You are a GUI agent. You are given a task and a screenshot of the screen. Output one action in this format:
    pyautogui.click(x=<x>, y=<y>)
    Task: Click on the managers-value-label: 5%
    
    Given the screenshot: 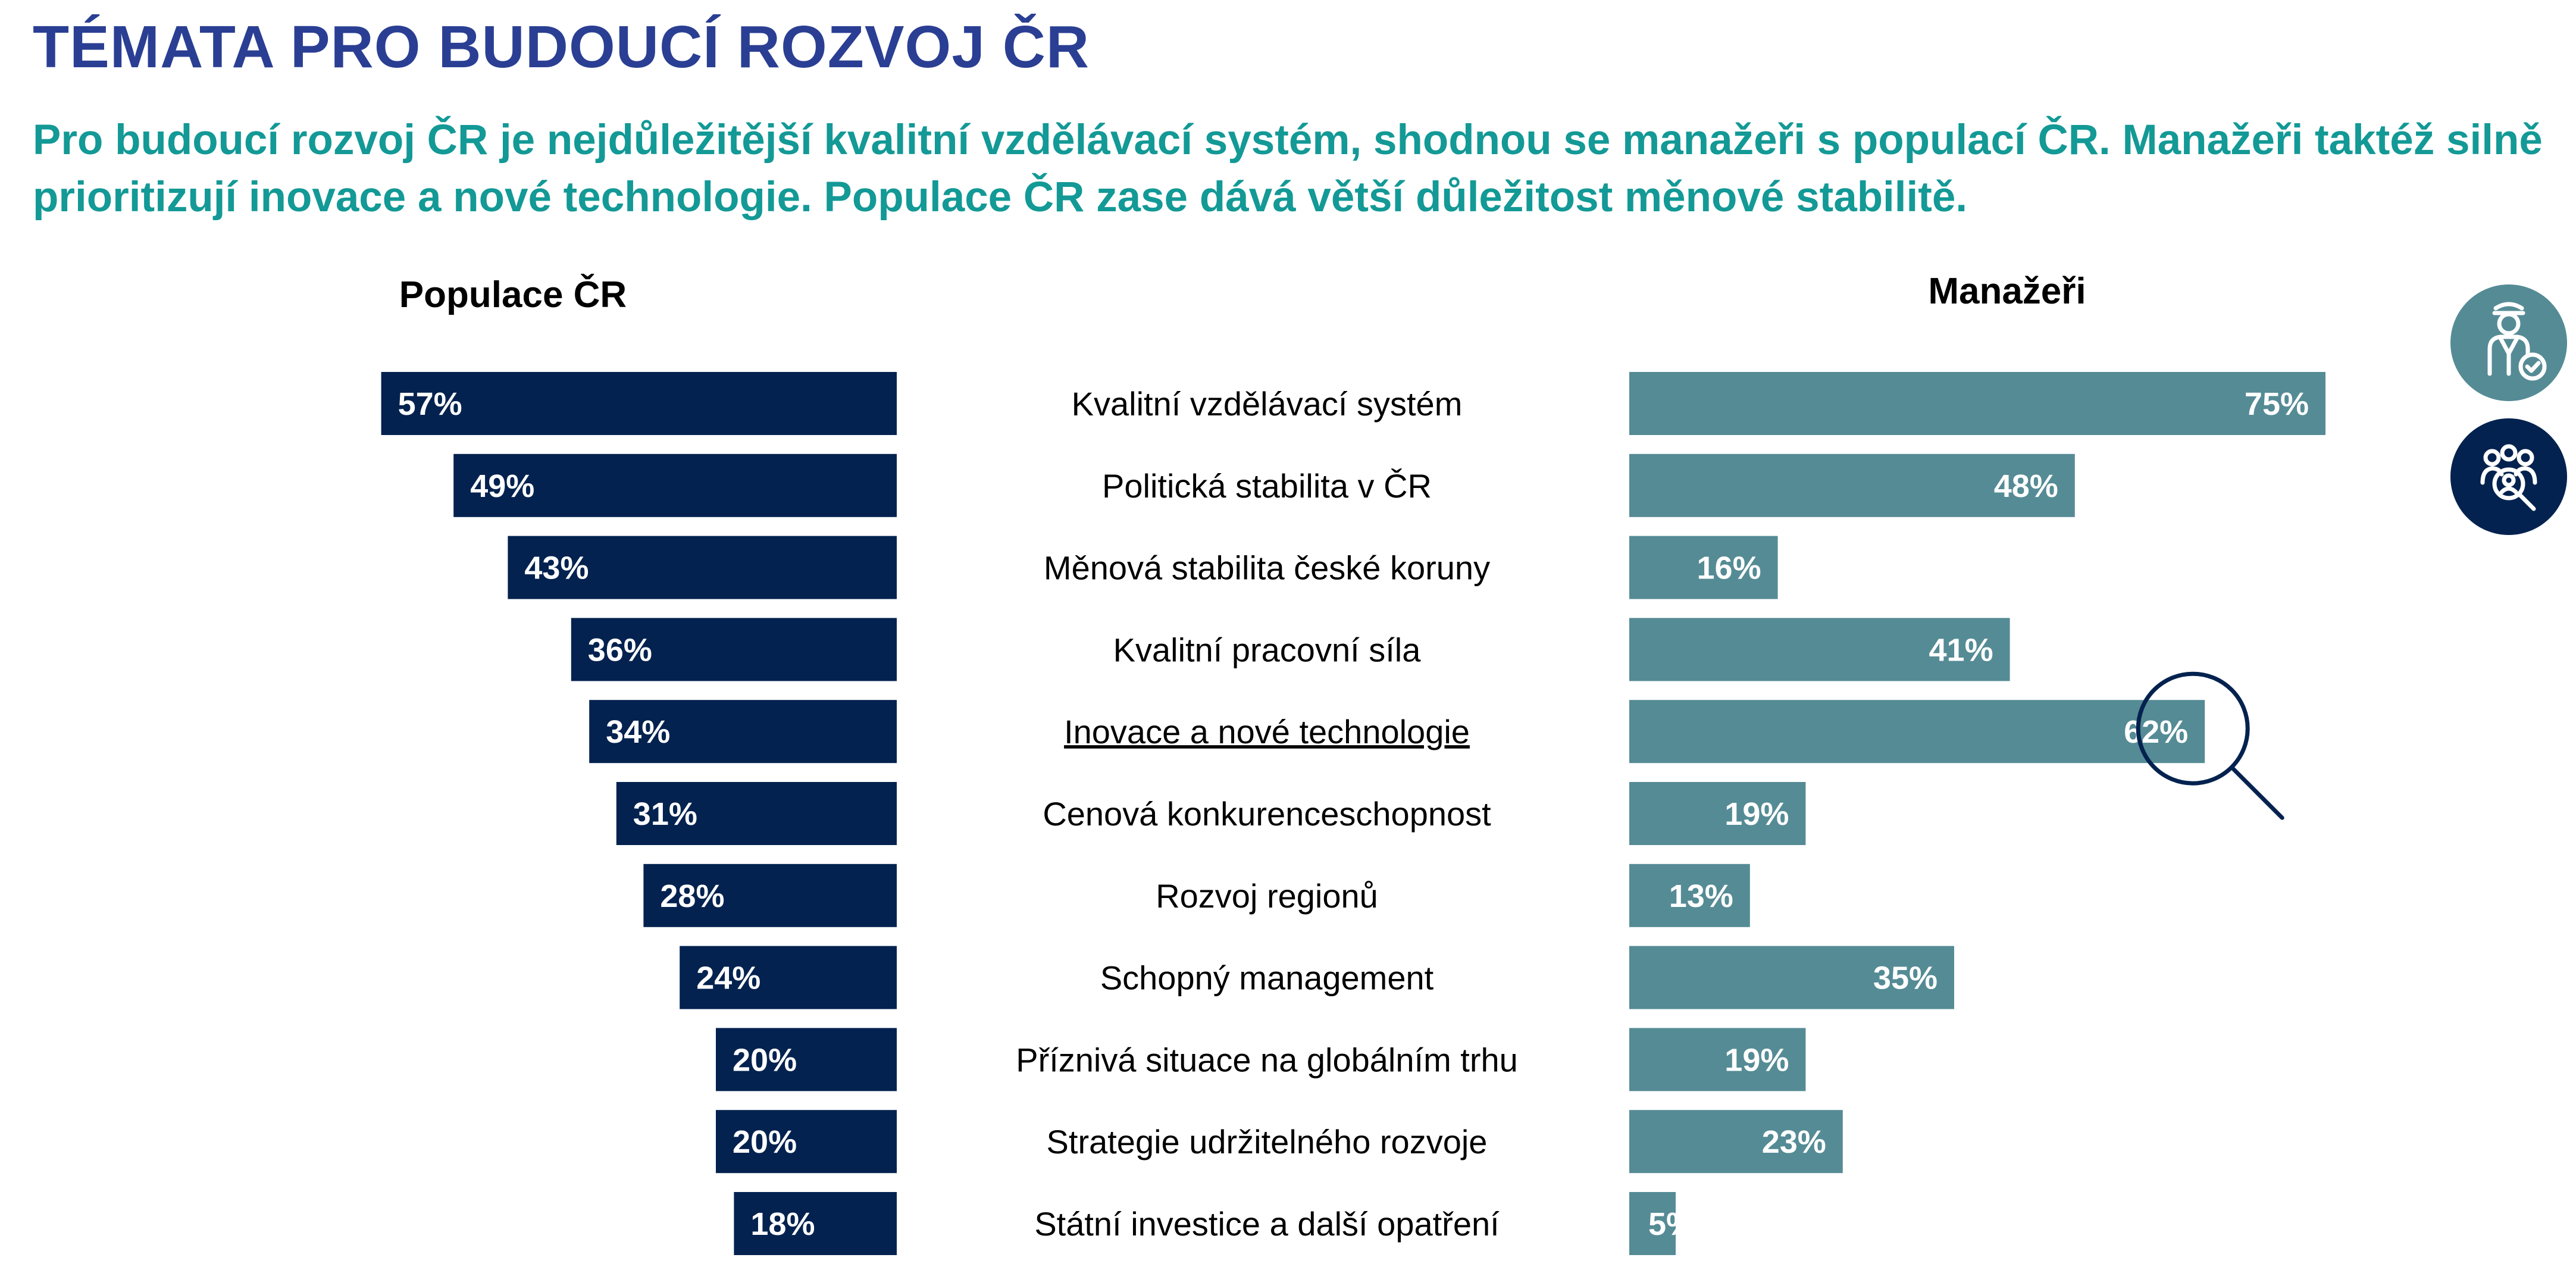 What is the action you would take?
    pyautogui.click(x=1671, y=1224)
    